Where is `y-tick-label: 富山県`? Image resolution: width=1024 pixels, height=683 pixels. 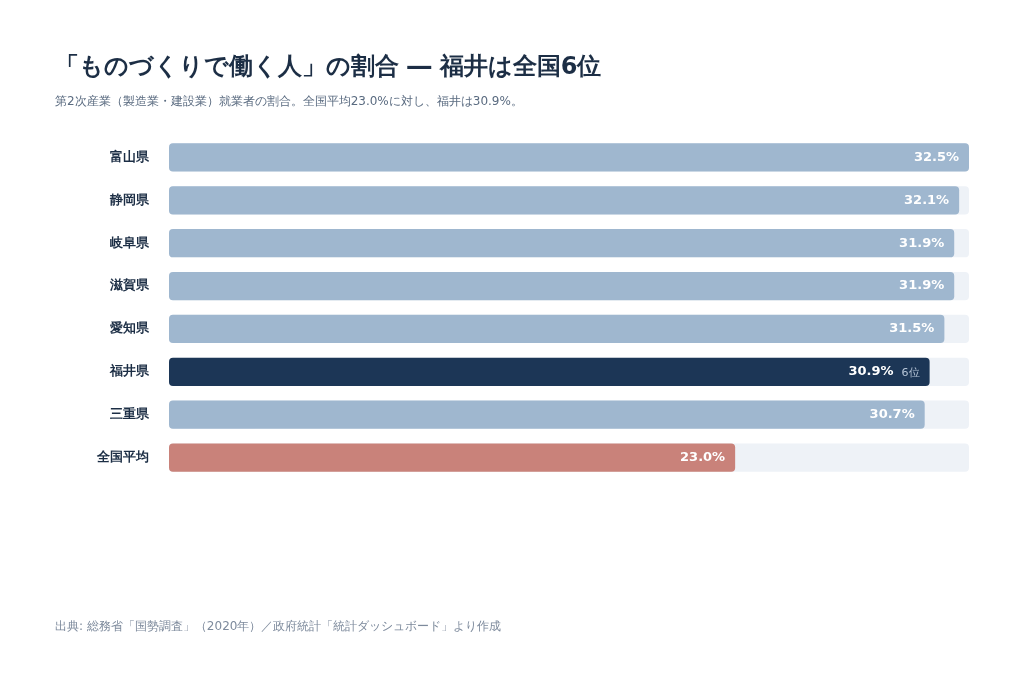 y-tick-label: 富山県 is located at coordinates (130, 156).